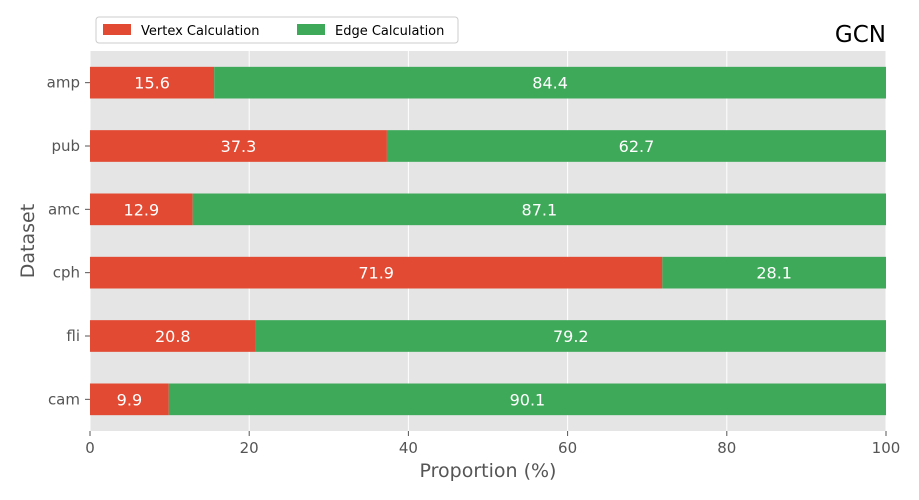  I want to click on bar-value-label: 79.2, so click(571, 336).